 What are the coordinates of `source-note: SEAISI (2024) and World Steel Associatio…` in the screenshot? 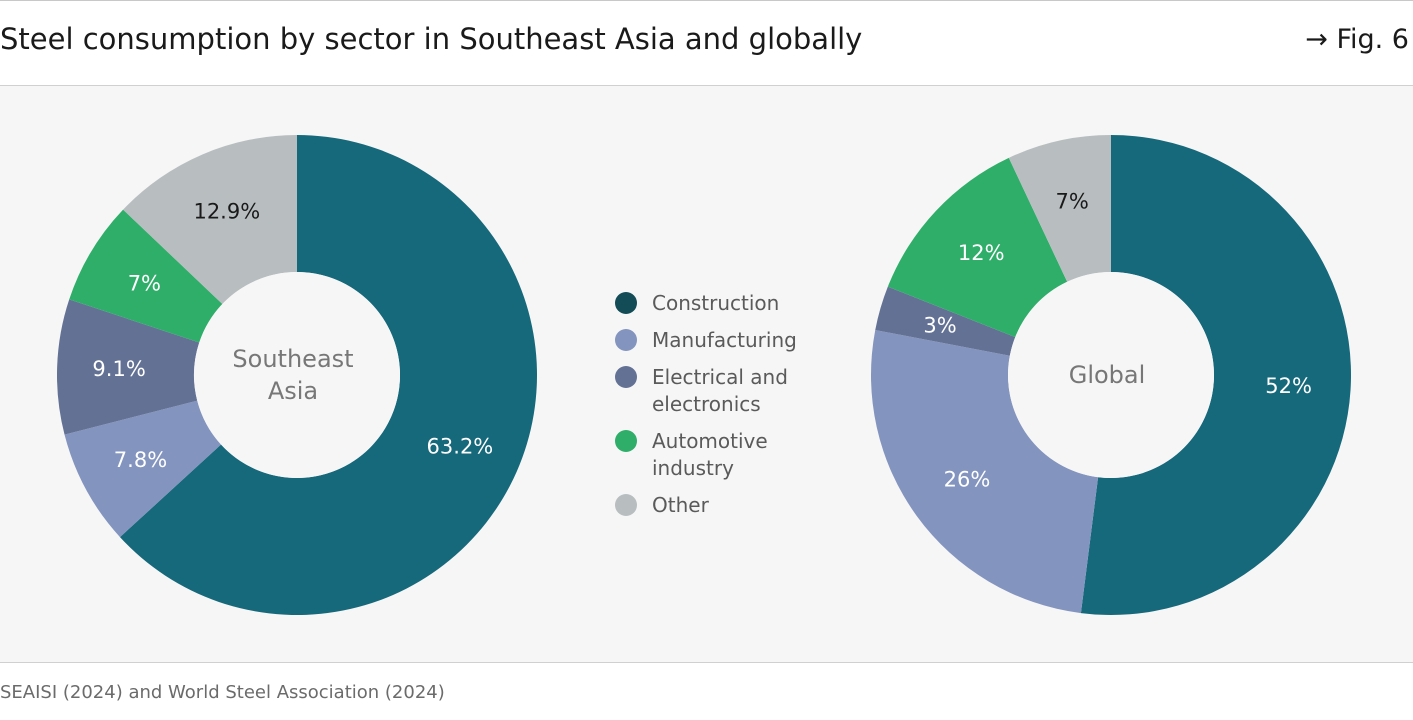 It's located at (222, 692).